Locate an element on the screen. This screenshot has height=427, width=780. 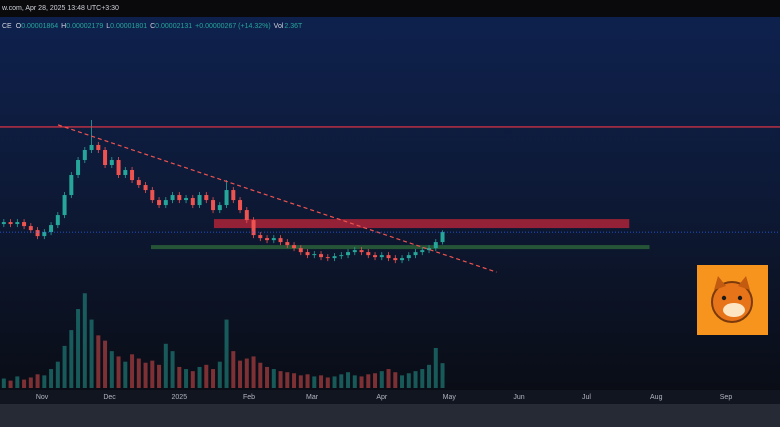
bottom-panel is located at coordinates (390, 415).